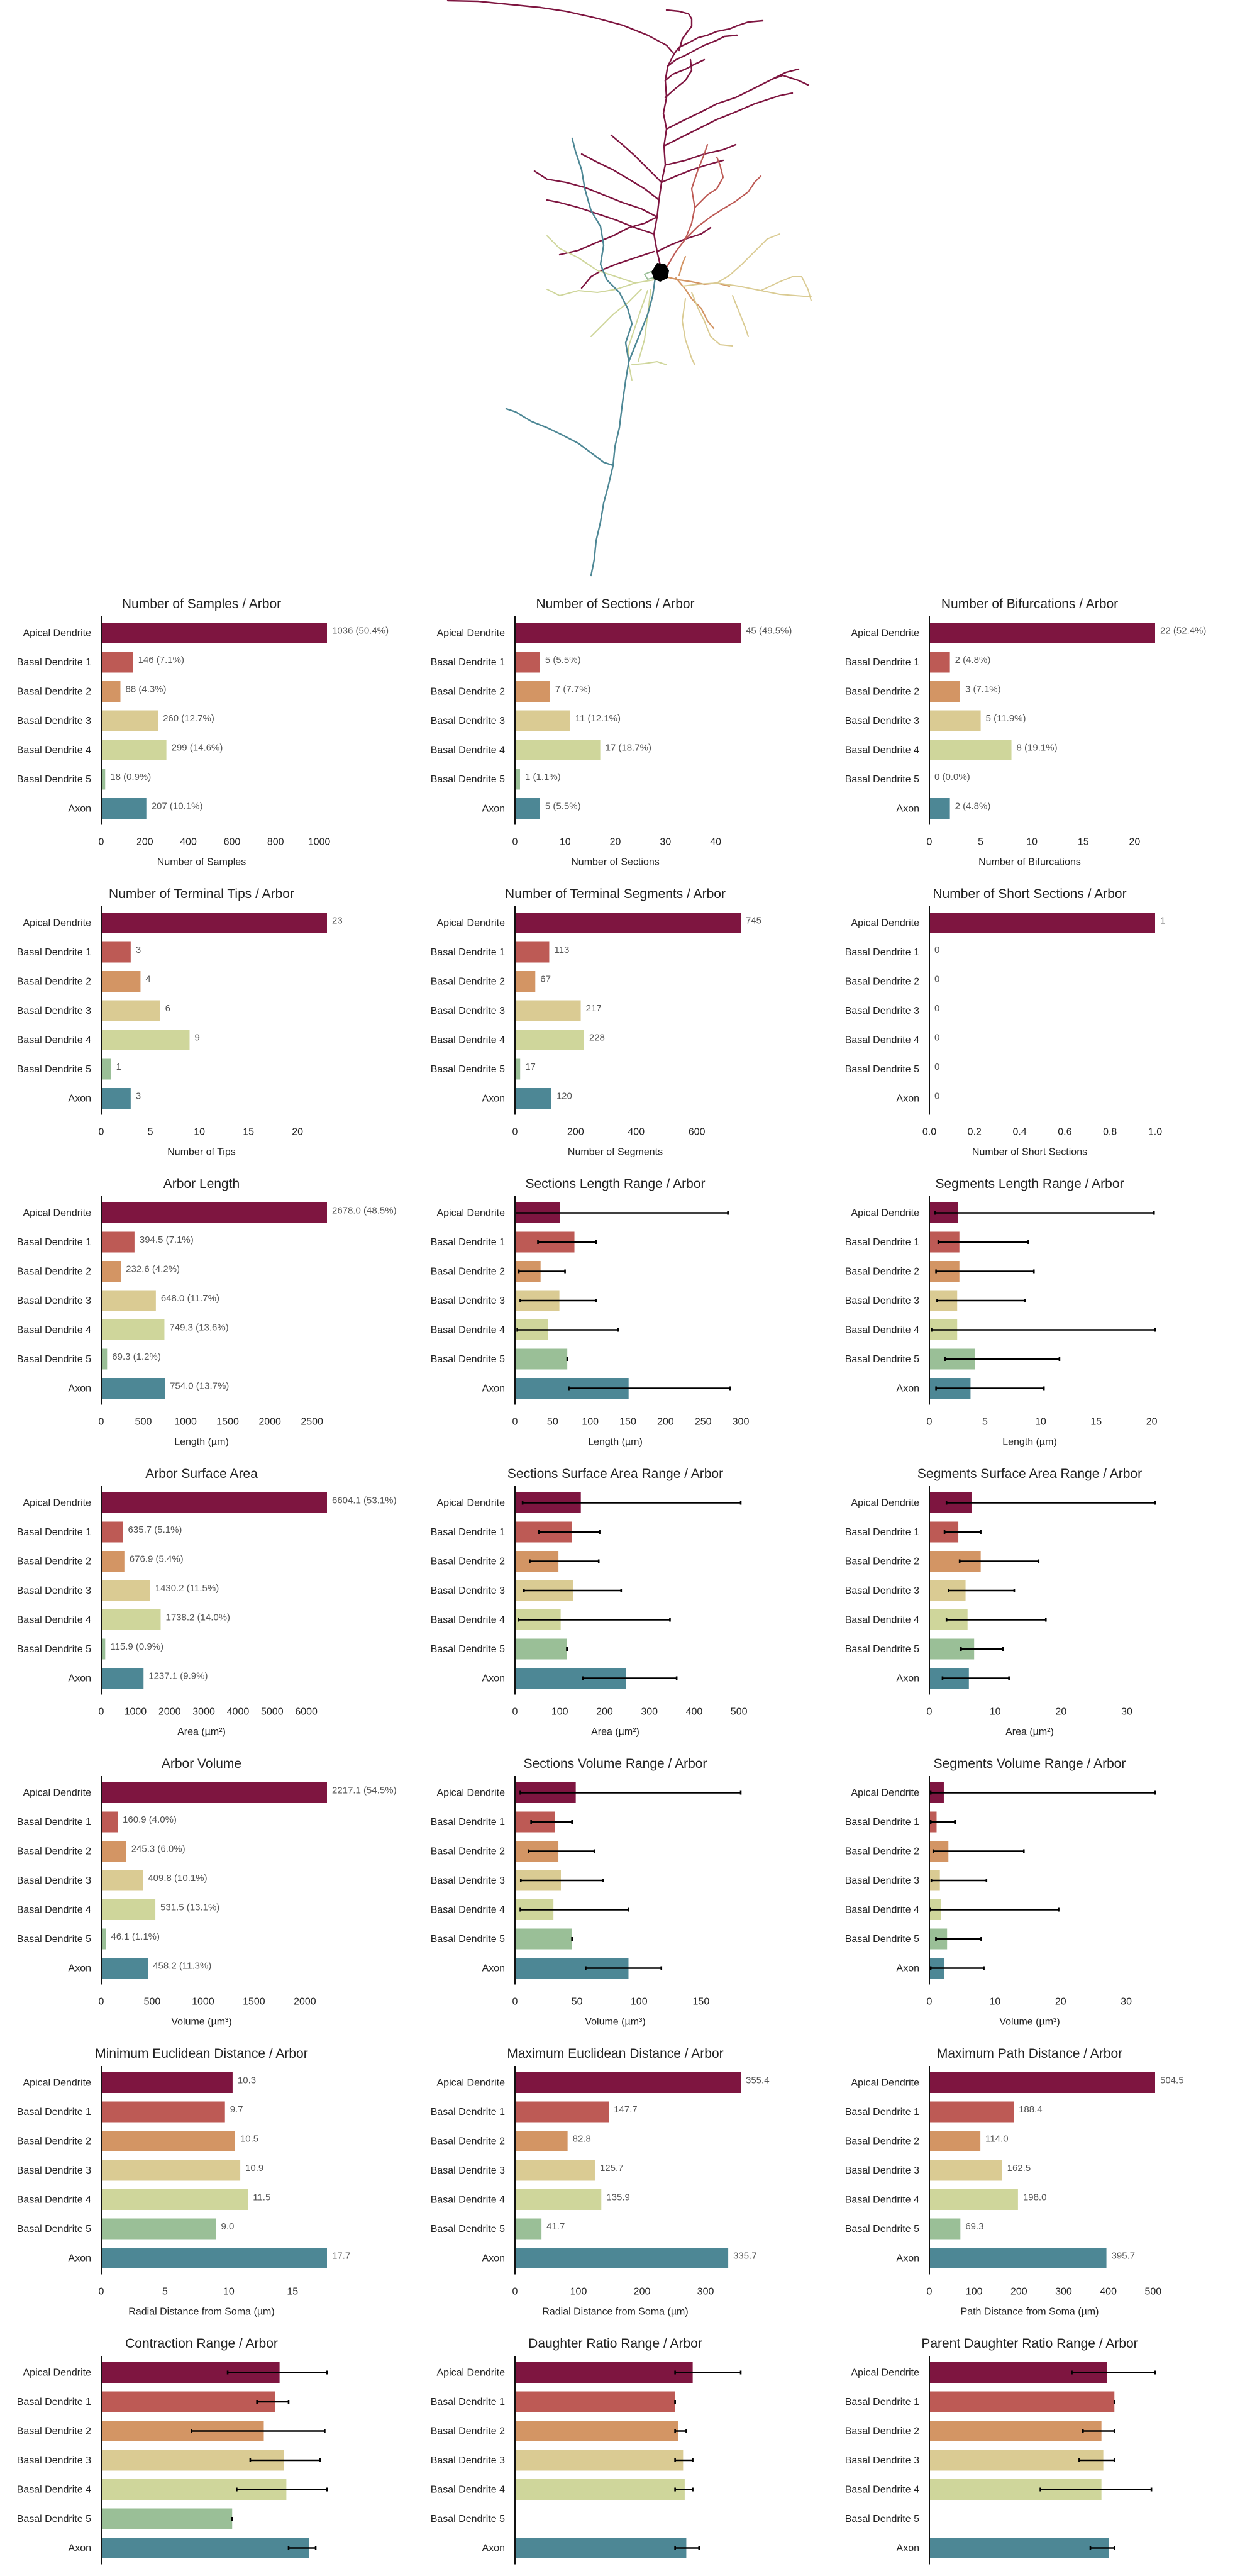 The image size is (1240, 2576). I want to click on x-tick-label: 0.0, so click(929, 1132).